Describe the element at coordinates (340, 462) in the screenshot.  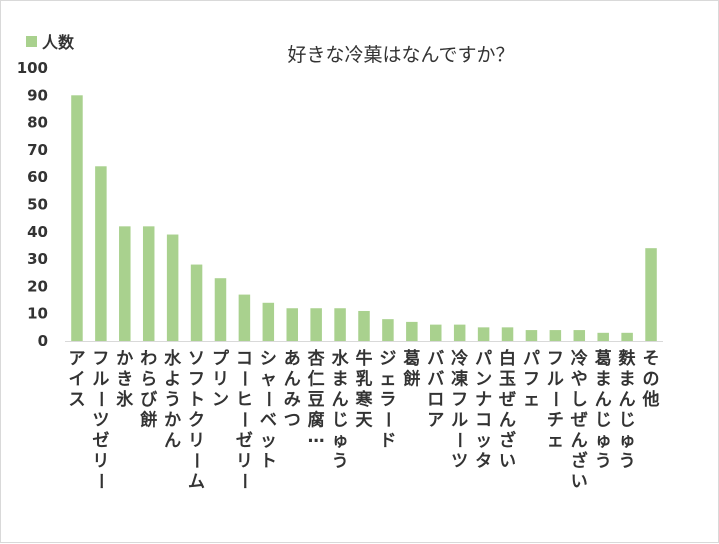
I see `svg-text: う` at that location.